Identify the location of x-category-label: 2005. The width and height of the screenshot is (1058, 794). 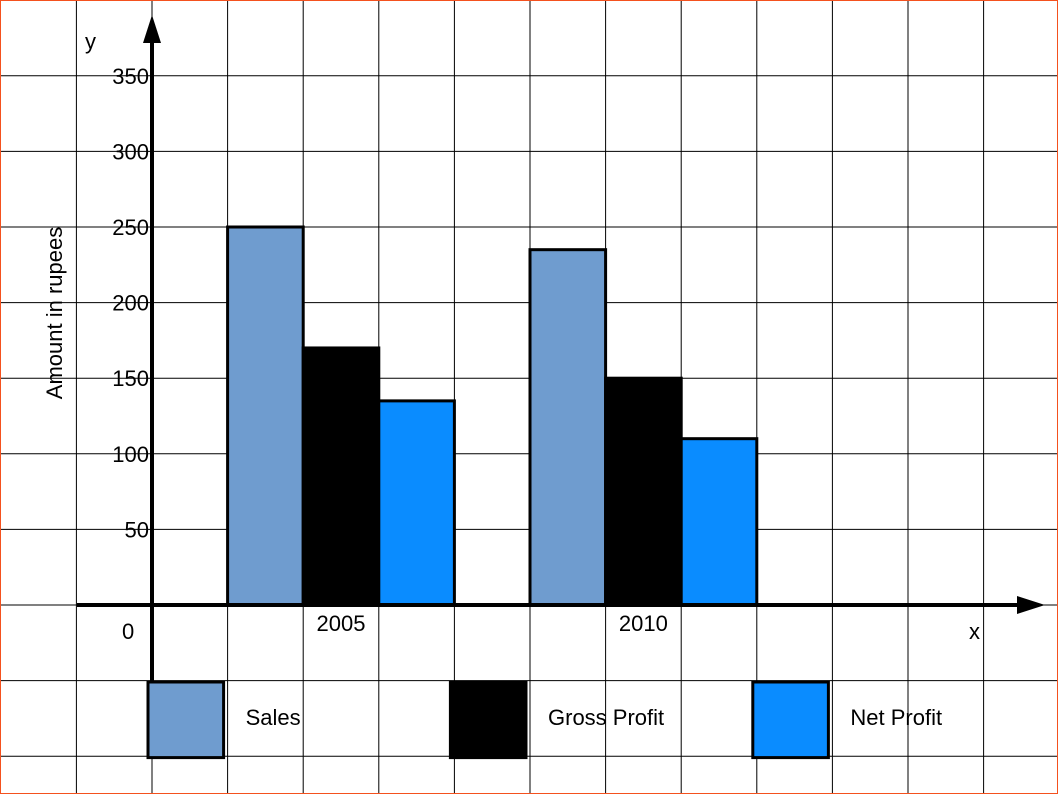
(341, 623).